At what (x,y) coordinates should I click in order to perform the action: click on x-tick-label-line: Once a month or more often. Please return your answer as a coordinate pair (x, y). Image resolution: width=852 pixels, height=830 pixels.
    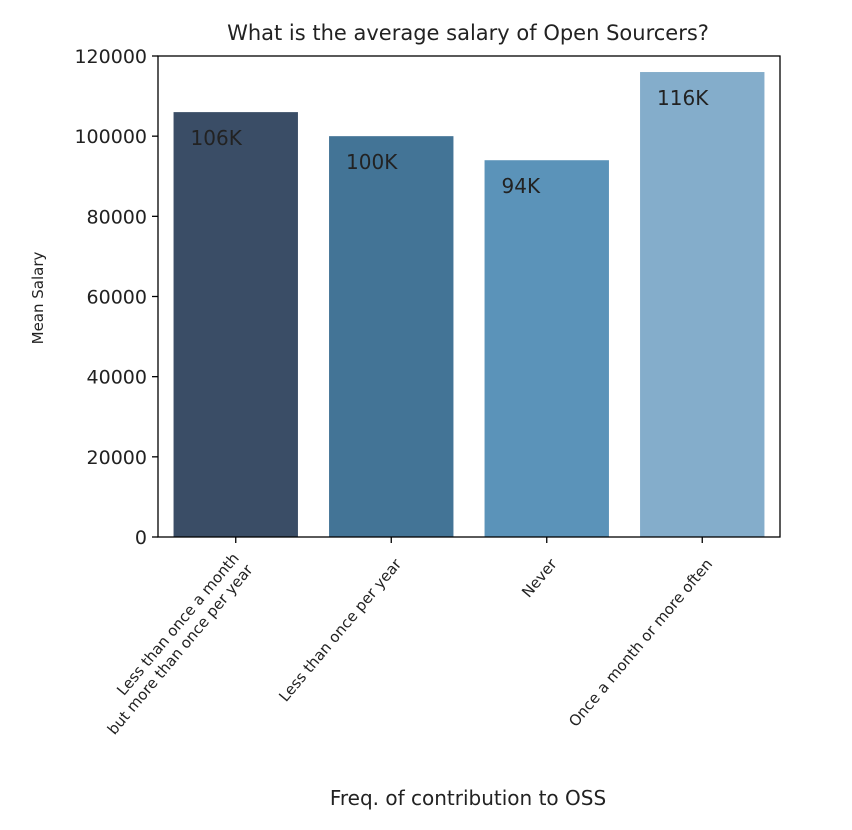
    Looking at the image, I should click on (640, 642).